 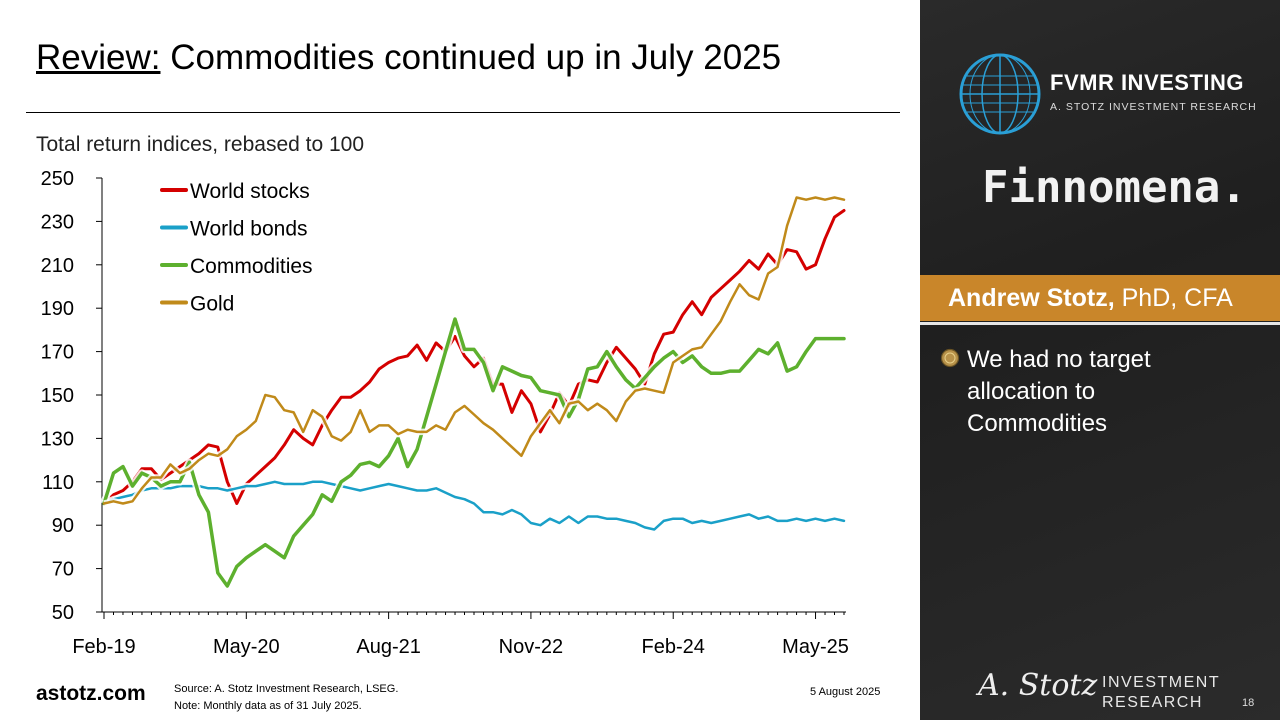 I want to click on y-tick-label: 150, so click(x=57, y=396).